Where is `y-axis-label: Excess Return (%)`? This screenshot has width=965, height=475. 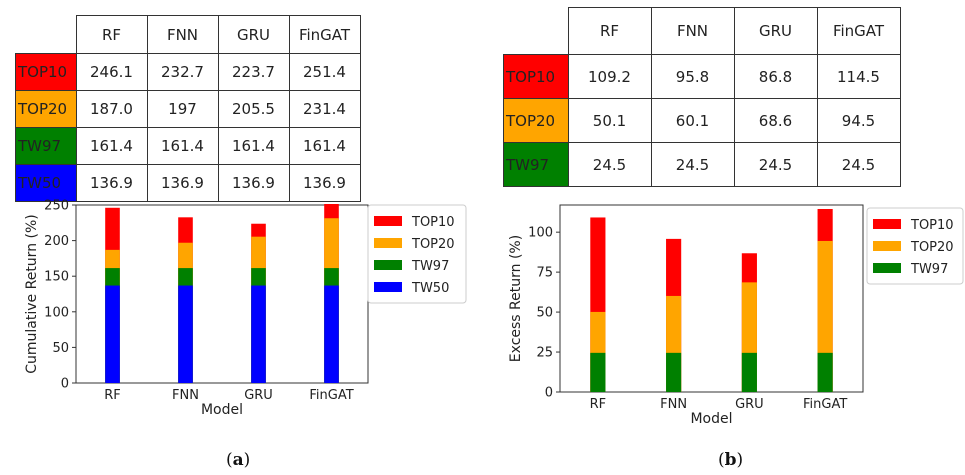
y-axis-label: Excess Return (%) is located at coordinates (516, 298).